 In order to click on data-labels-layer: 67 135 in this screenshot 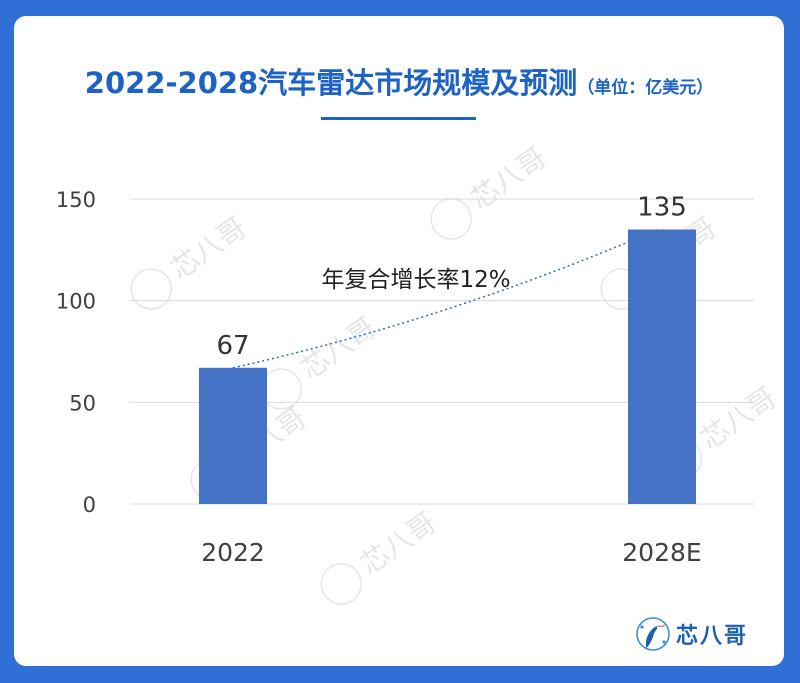, I will do `click(451, 277)`.